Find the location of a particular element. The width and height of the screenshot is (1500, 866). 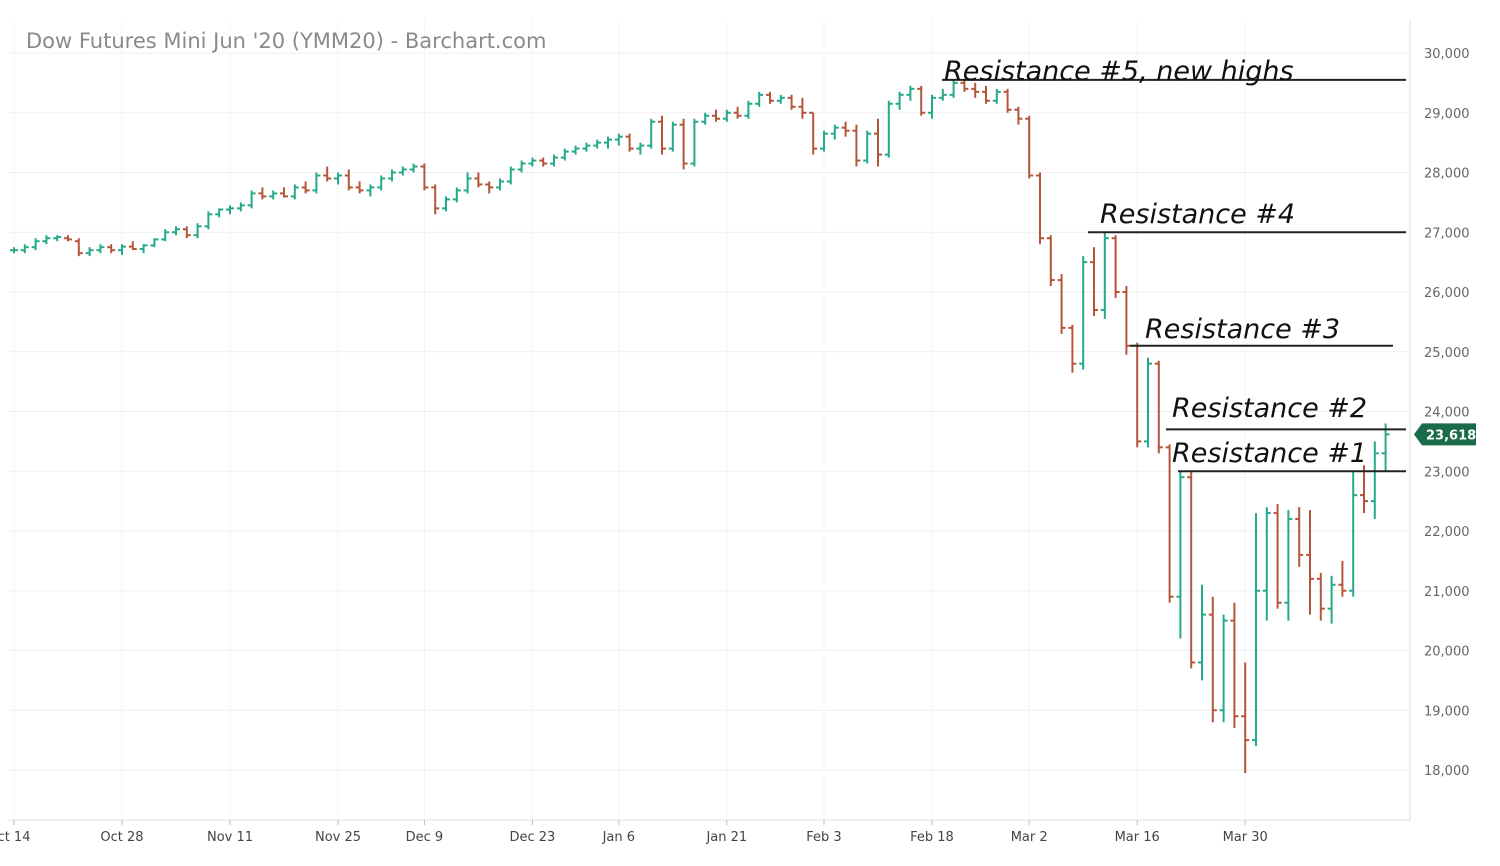

x-tick-label: Jan 6 is located at coordinates (618, 837).